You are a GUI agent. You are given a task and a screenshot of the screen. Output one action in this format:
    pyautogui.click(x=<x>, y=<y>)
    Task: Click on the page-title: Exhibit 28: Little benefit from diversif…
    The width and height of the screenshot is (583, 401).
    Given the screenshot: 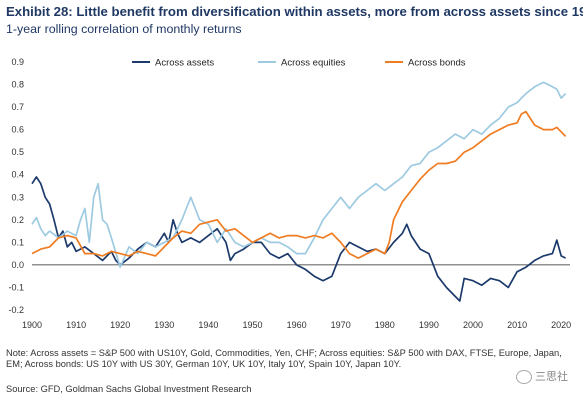 What is the action you would take?
    pyautogui.click(x=294, y=11)
    